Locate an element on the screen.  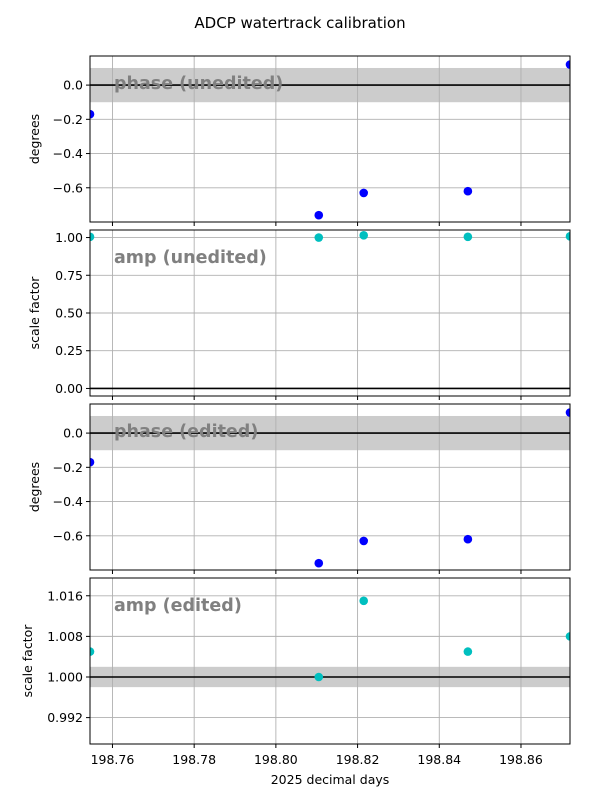
panel-title: amp (edited) is located at coordinates (178, 606).